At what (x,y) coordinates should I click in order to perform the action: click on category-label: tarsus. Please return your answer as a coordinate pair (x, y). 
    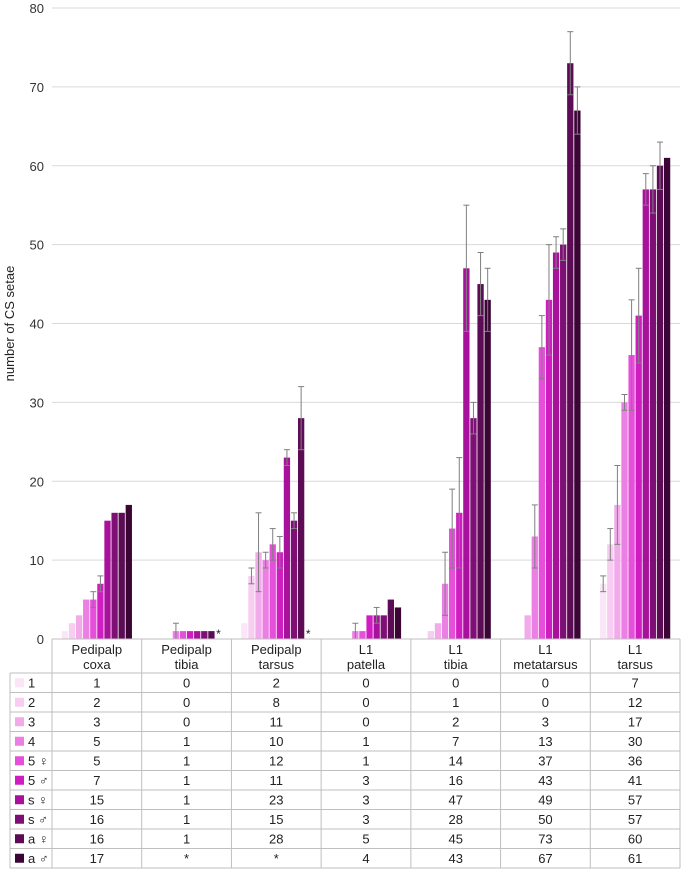
    Looking at the image, I should click on (635, 664).